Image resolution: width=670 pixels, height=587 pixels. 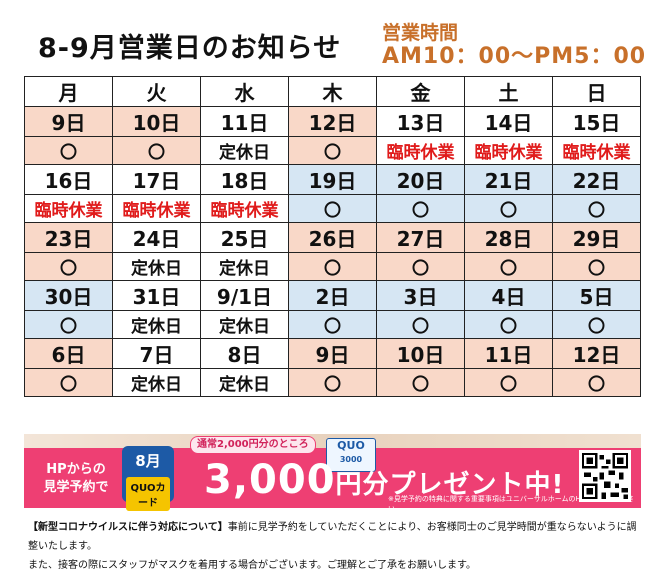 I want to click on calendar-date-cell: 21日, so click(x=508, y=179).